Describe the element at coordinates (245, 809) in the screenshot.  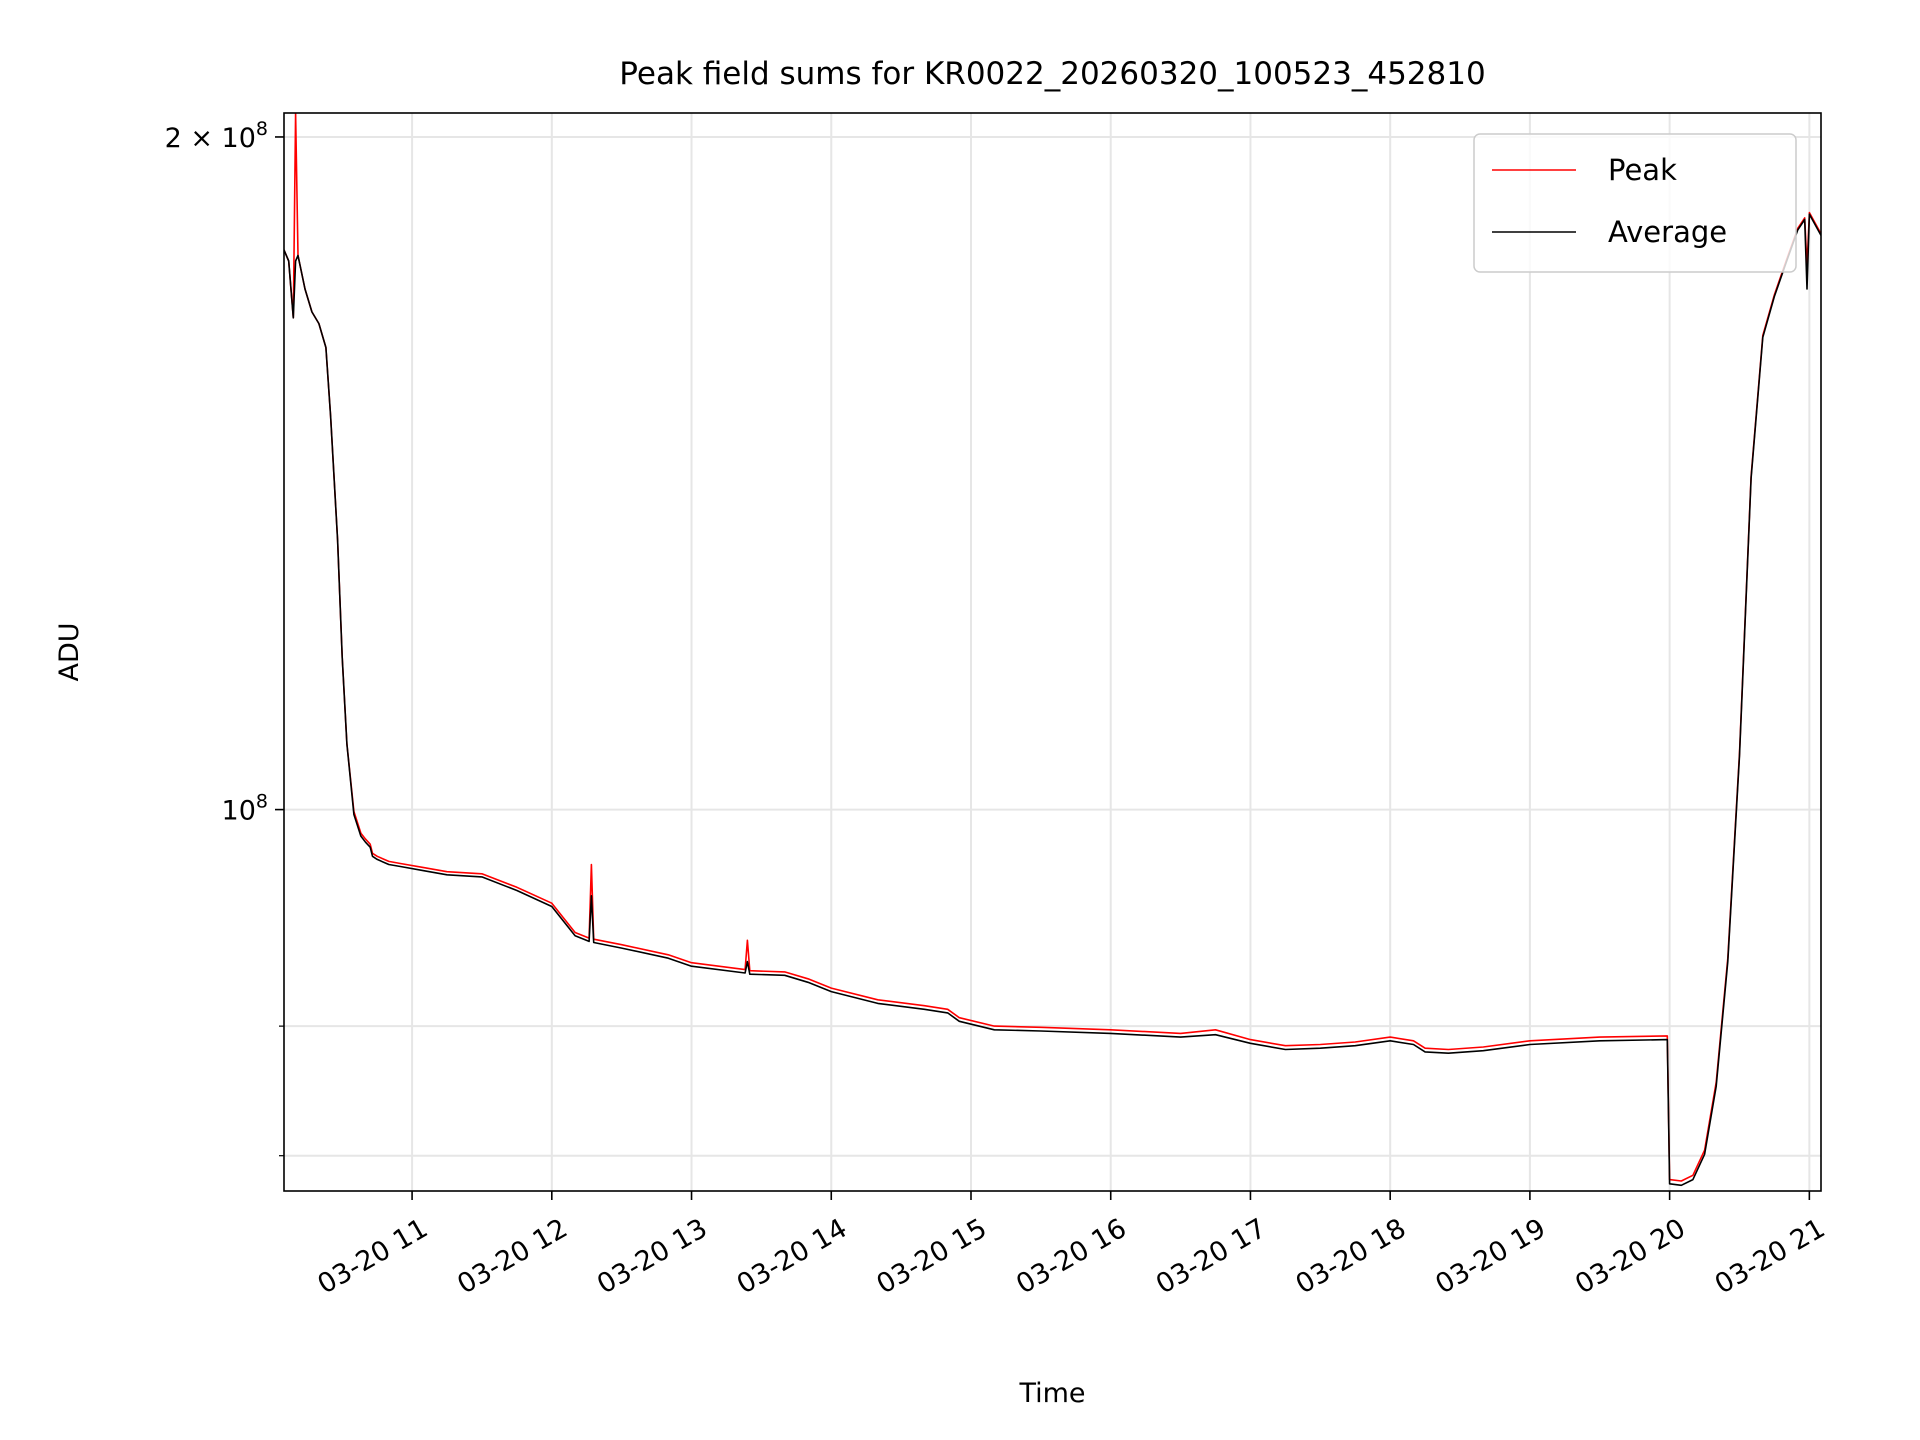
I see `y-tick-label: 108` at that location.